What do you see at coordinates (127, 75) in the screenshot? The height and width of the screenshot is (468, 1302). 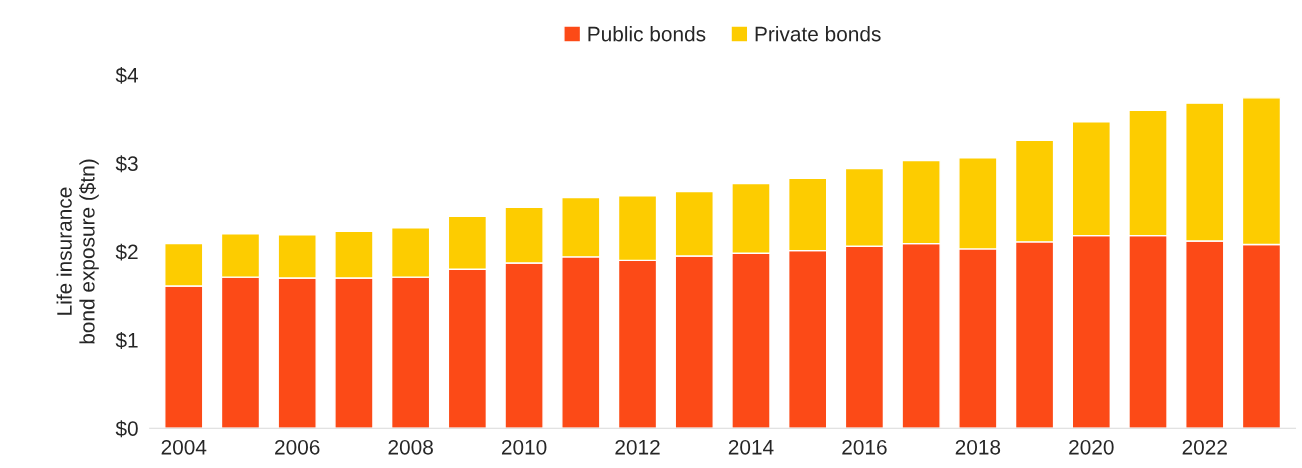 I see `y-tick-label: $4` at bounding box center [127, 75].